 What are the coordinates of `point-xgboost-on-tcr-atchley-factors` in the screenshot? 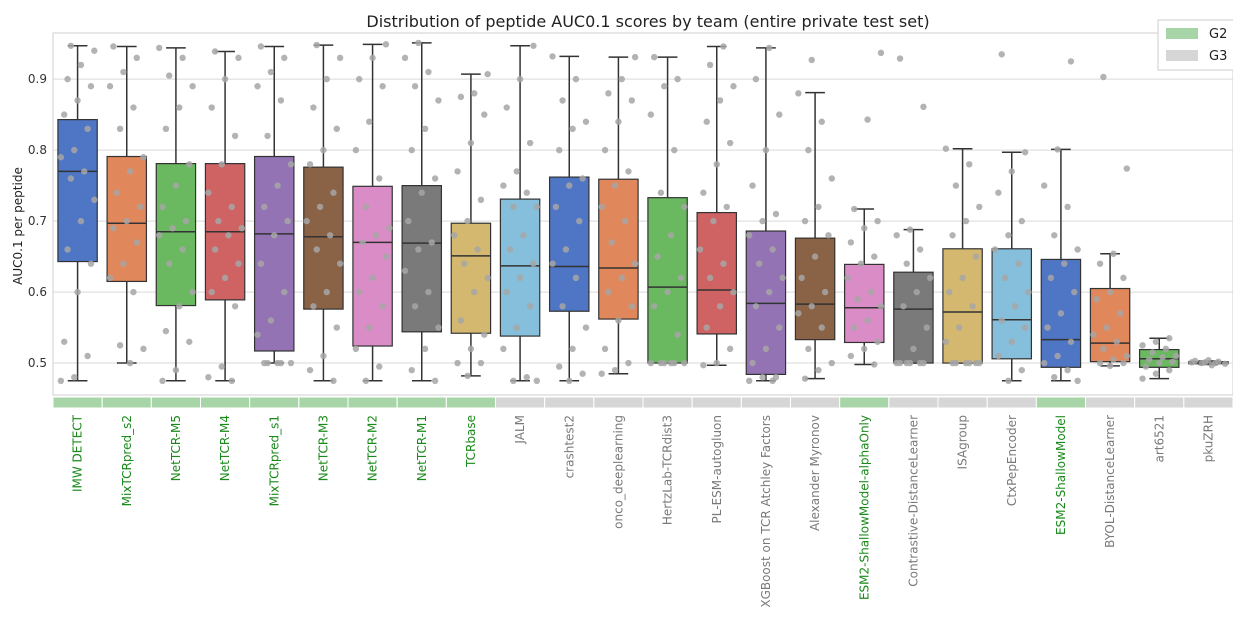 It's located at (759, 263).